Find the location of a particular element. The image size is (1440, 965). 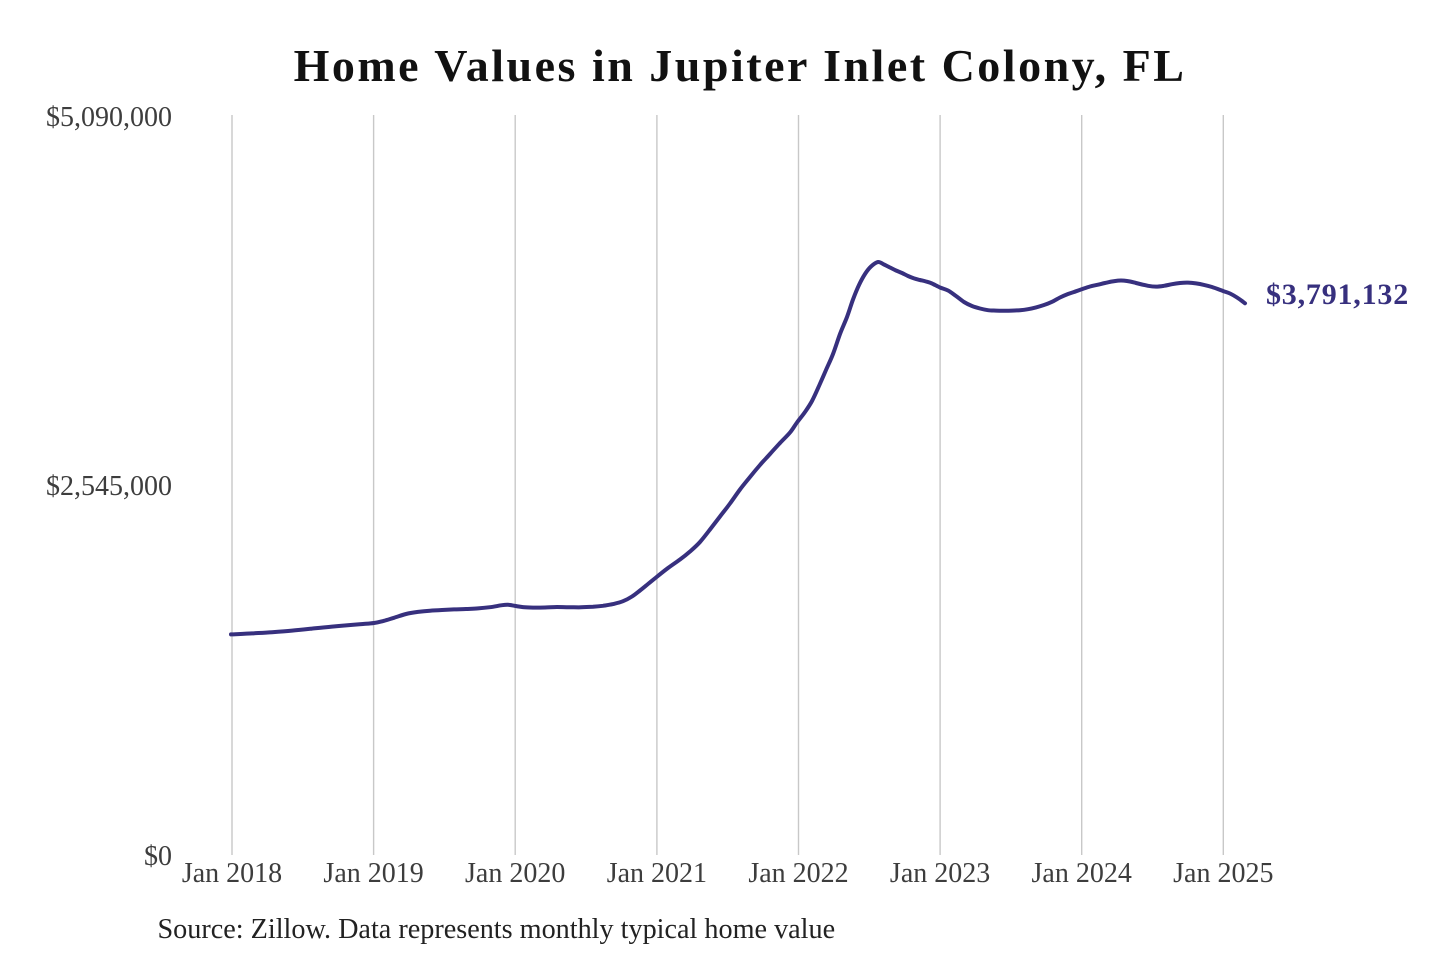

svg-text: Jan 2024 is located at coordinates (1082, 873).